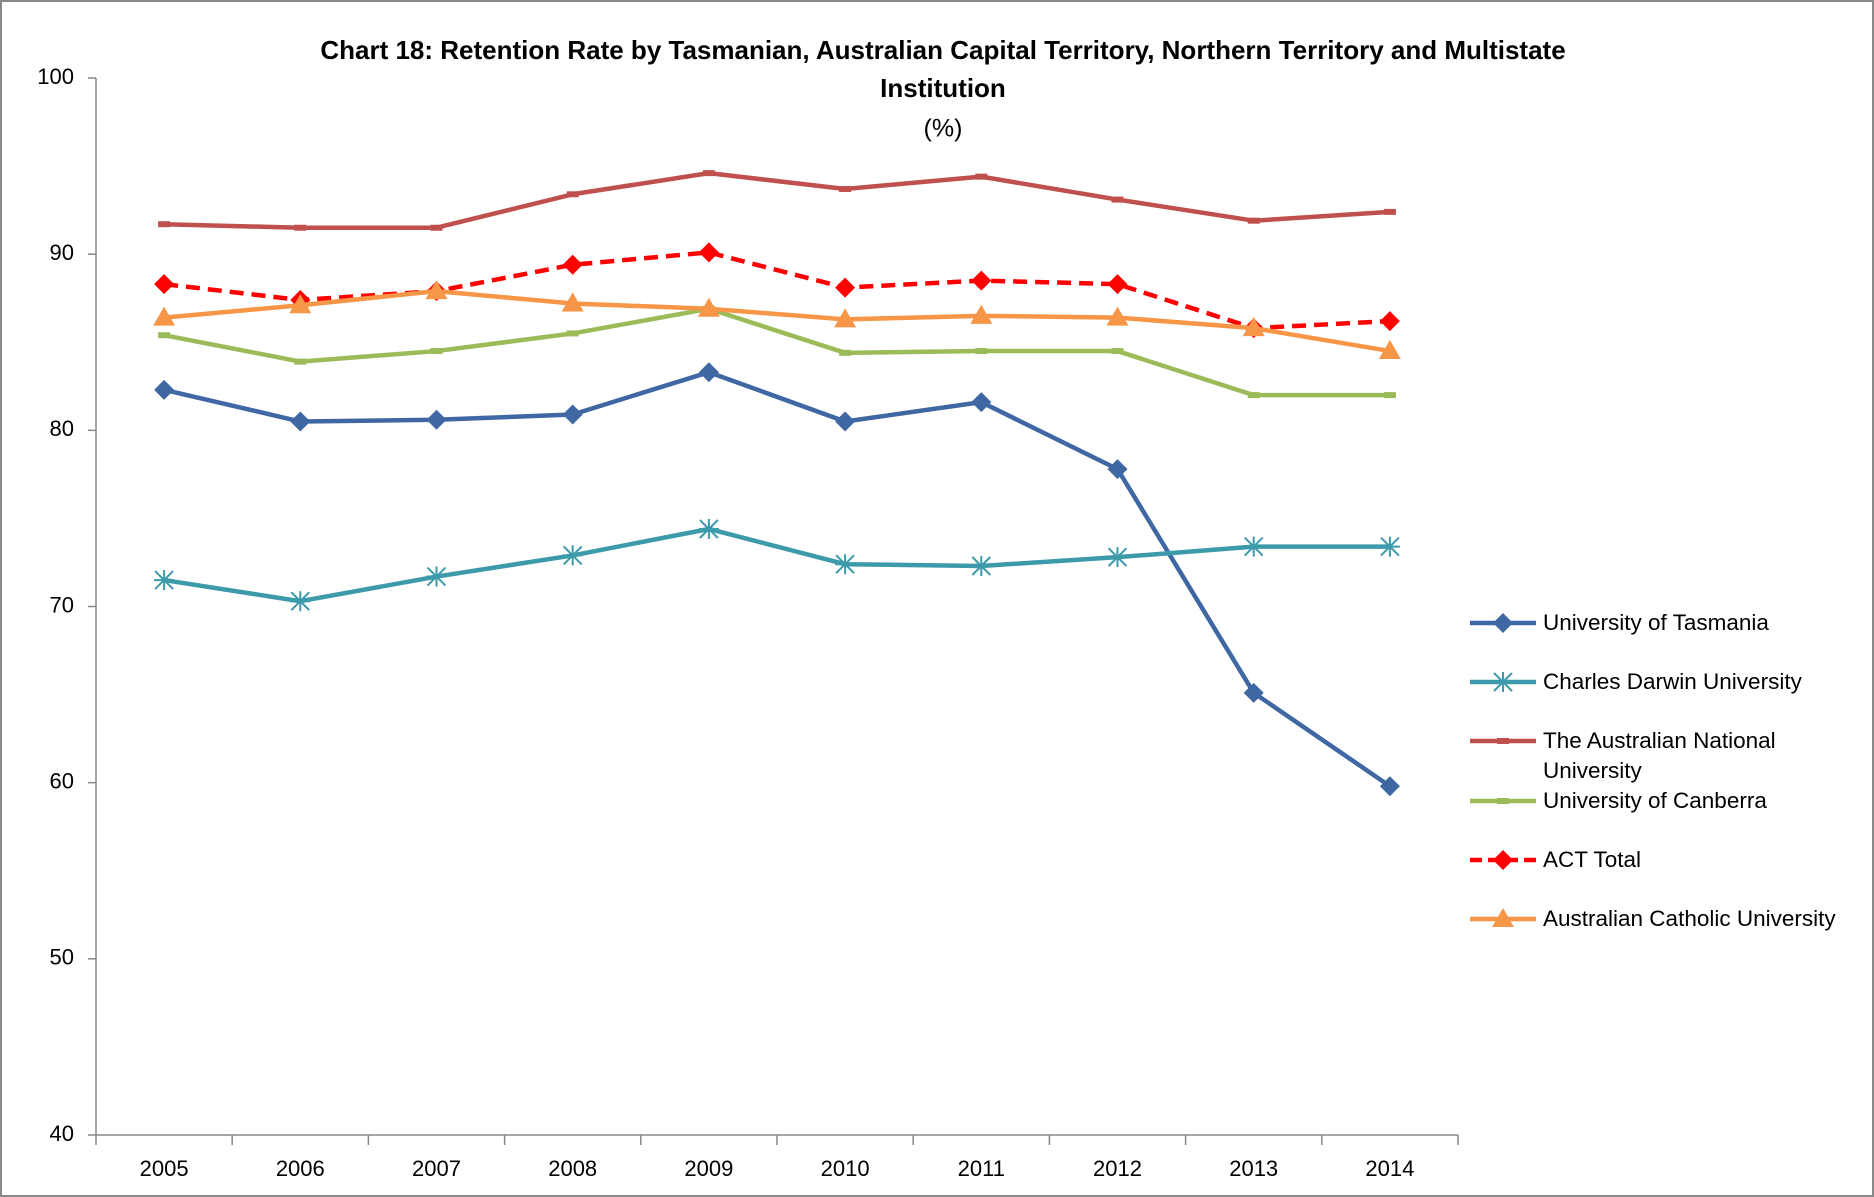 This screenshot has height=1197, width=1874. I want to click on x-tick-label: 2007, so click(436, 1168).